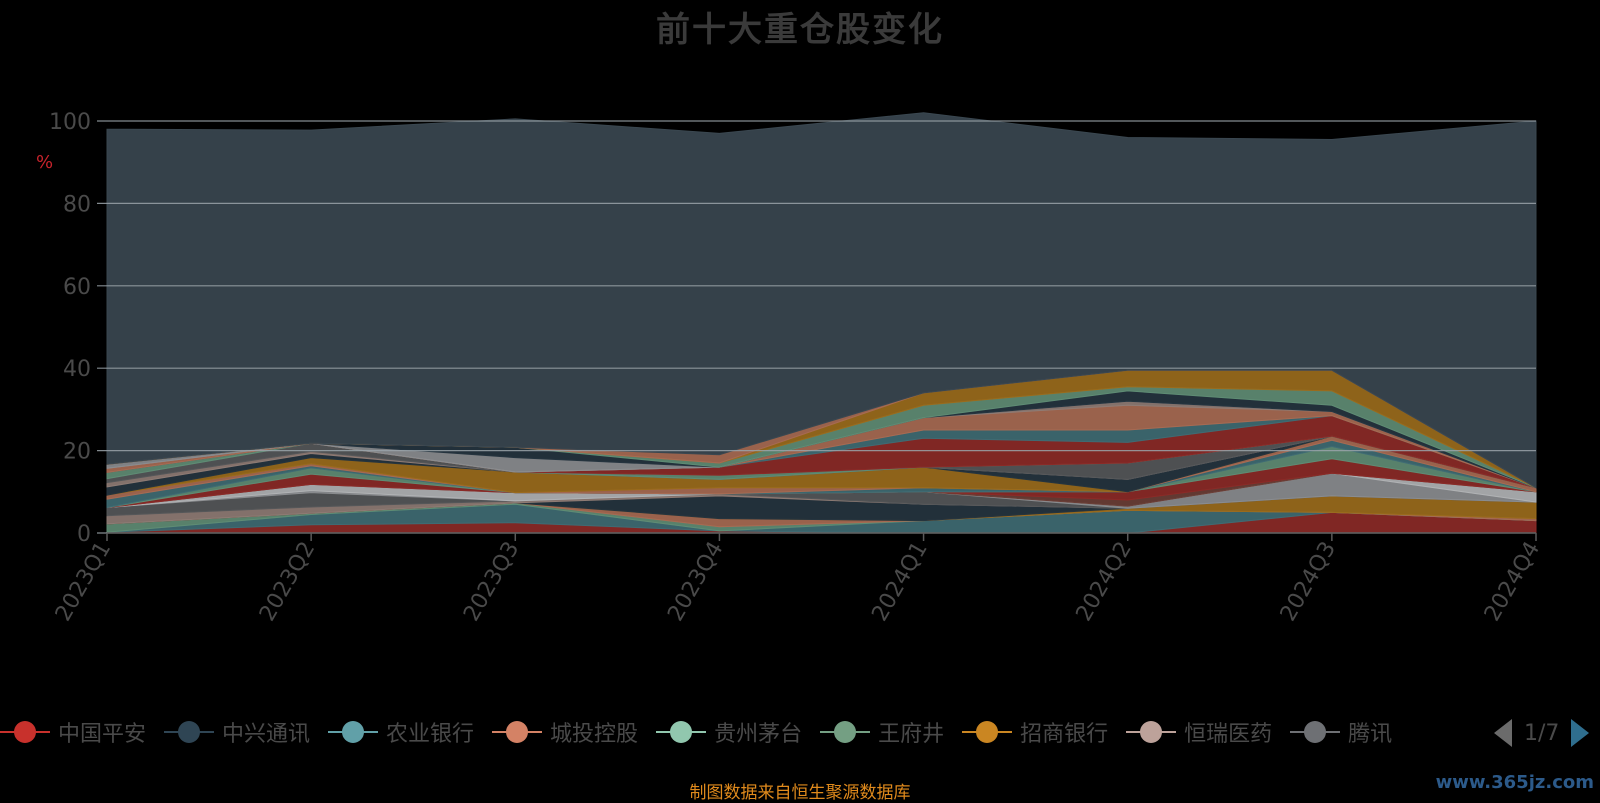  Describe the element at coordinates (266, 734) in the screenshot. I see `legend-item-label: 中兴通讯` at that location.